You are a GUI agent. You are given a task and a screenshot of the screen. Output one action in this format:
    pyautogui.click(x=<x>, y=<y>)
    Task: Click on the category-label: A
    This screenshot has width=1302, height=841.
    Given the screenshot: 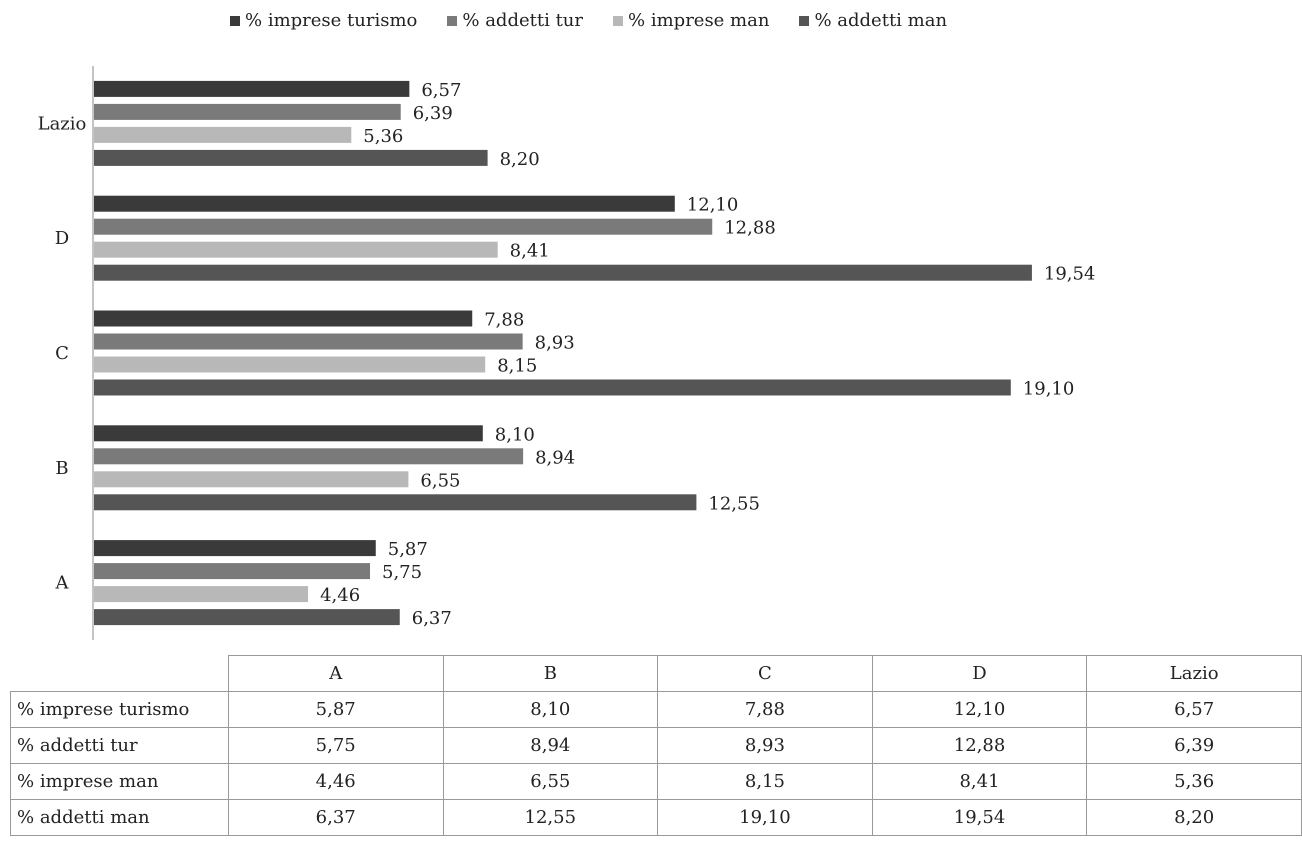 What is the action you would take?
    pyautogui.click(x=62, y=583)
    